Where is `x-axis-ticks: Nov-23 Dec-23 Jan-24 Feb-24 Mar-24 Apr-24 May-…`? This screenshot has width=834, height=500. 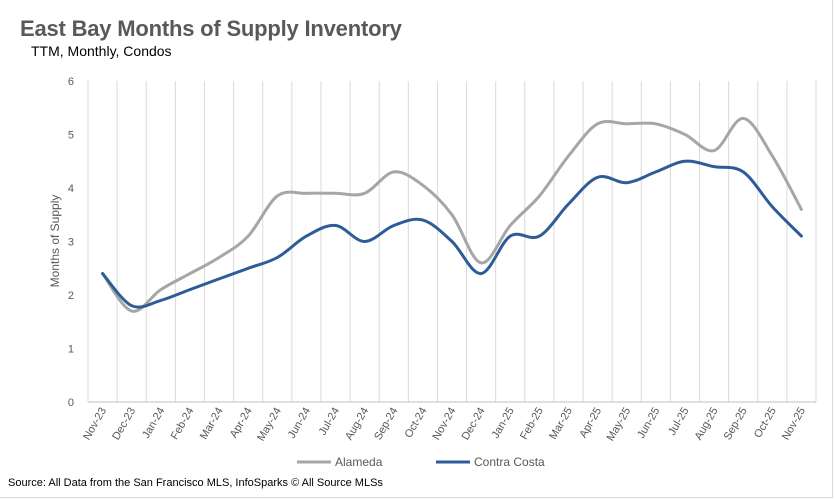
x-axis-ticks: Nov-23 Dec-23 Jan-24 Feb-24 Mar-24 Apr-24 May-… is located at coordinates (444, 425).